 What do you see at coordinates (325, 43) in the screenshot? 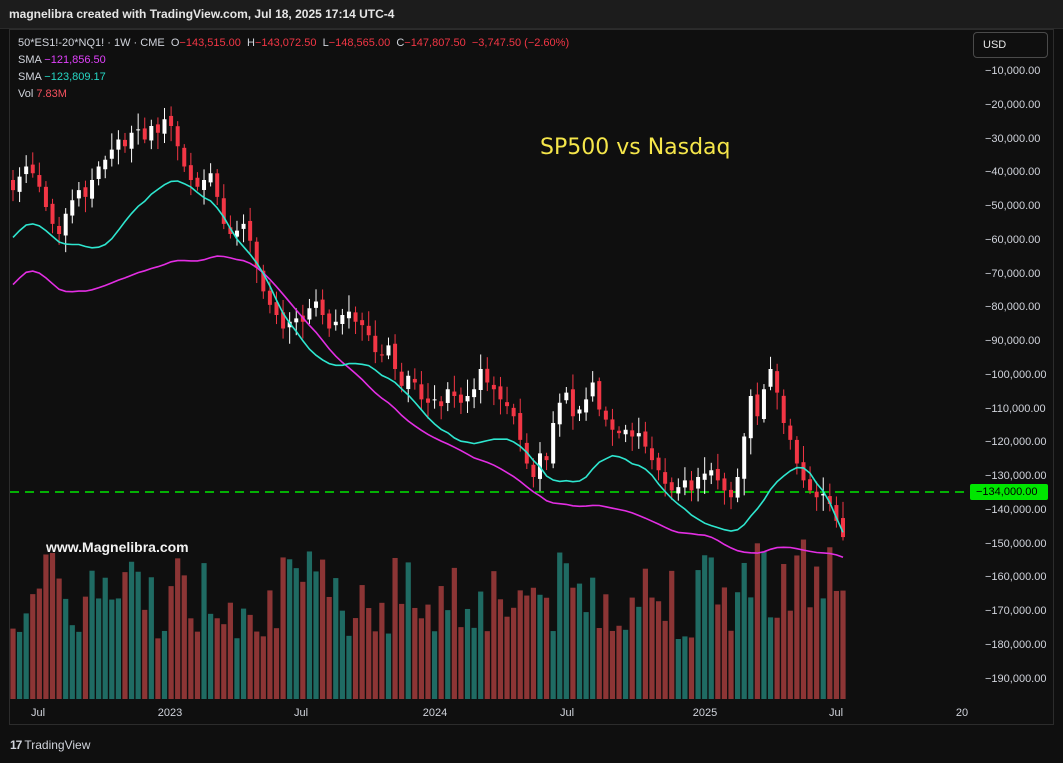
I see `low-label: L` at bounding box center [325, 43].